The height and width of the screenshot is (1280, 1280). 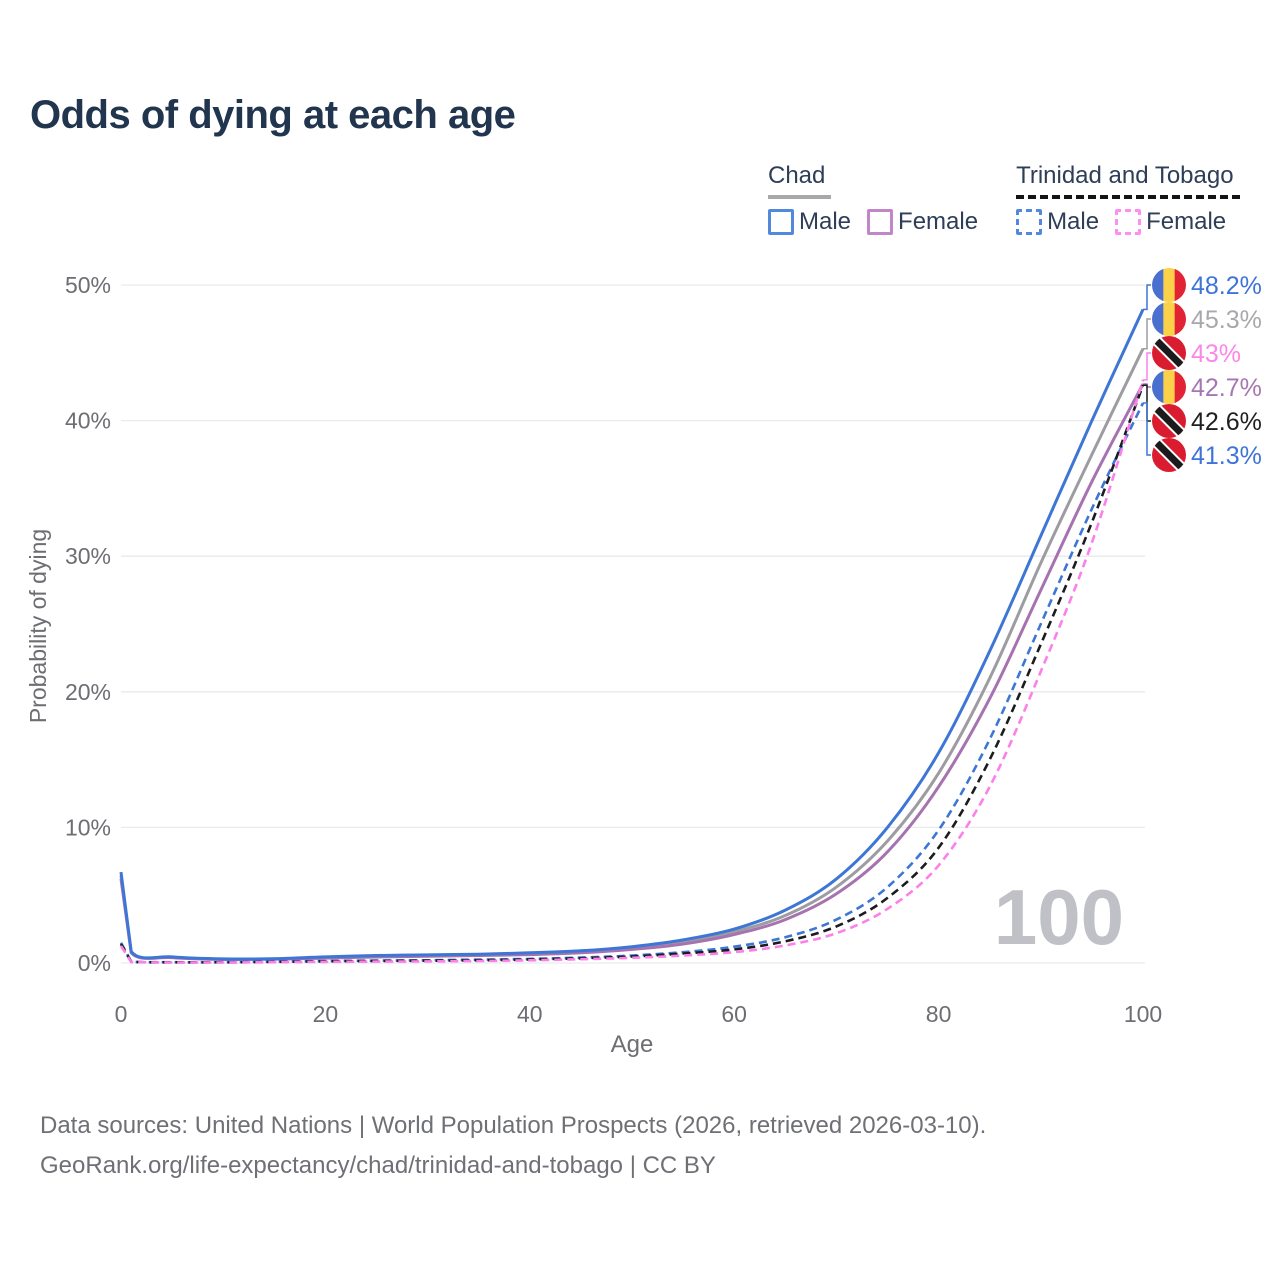 I want to click on y-axis-title: Probability of dying, so click(x=38, y=626).